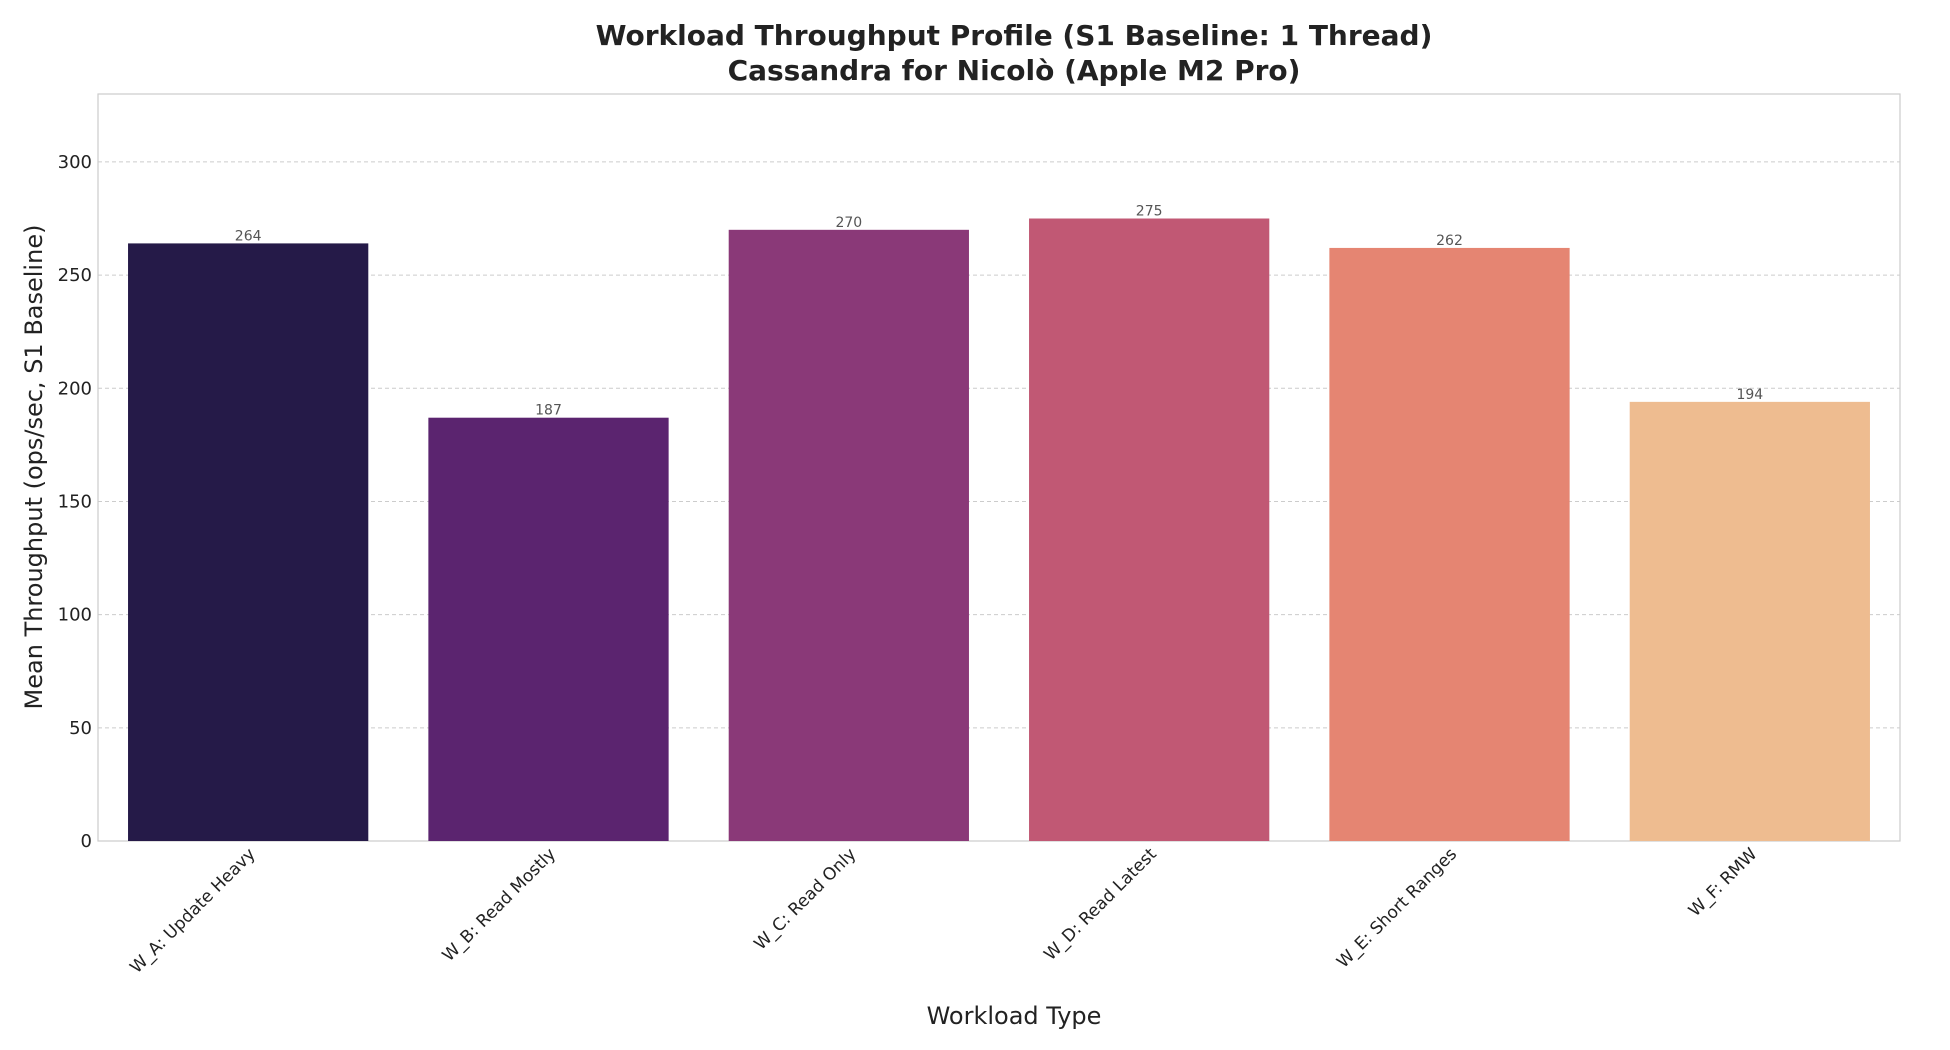 Image resolution: width=1950 pixels, height=1050 pixels. I want to click on x-tick-label: W_B: Read Mostly, so click(499, 904).